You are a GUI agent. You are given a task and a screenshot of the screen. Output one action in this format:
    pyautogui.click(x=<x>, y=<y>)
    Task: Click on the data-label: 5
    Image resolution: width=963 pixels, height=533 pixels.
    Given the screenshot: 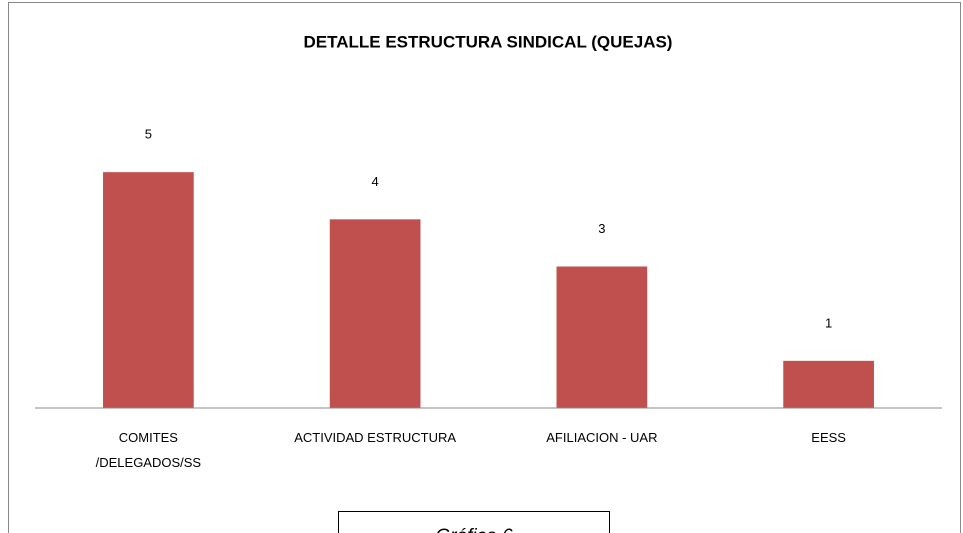 What is the action you would take?
    pyautogui.click(x=148, y=134)
    